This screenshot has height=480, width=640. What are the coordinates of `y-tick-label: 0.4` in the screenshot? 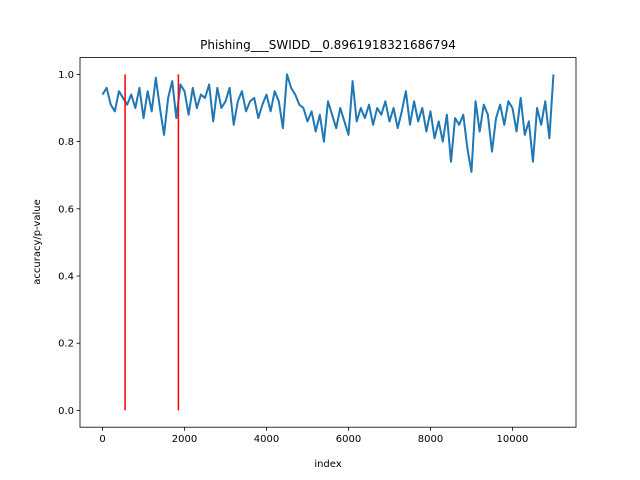 It's located at (66, 277).